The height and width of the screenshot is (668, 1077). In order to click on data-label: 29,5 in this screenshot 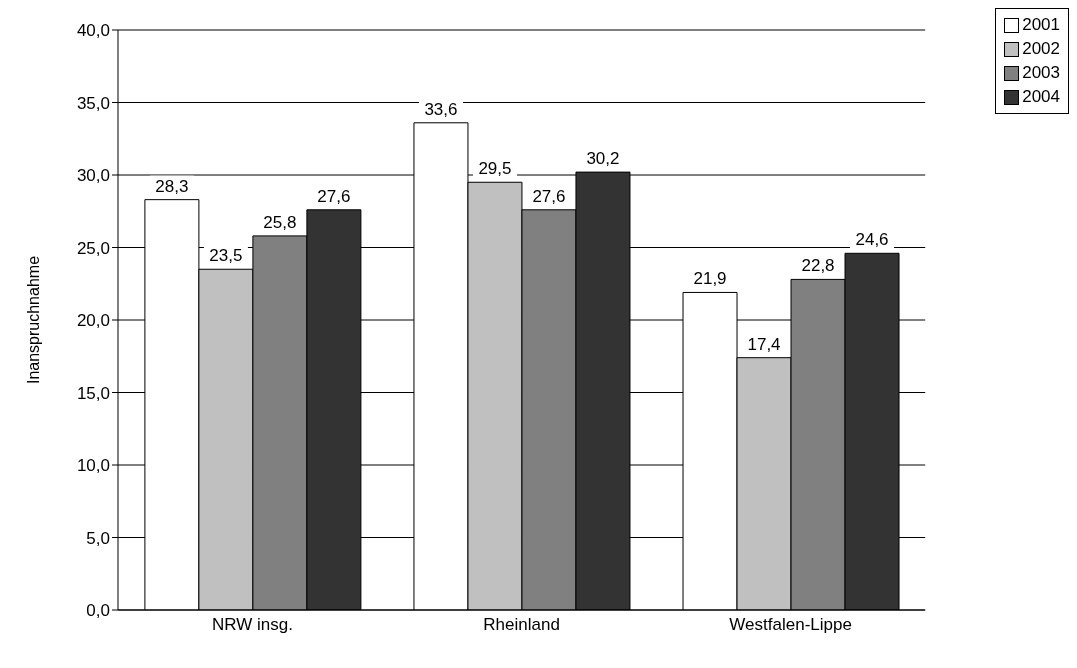, I will do `click(495, 169)`.